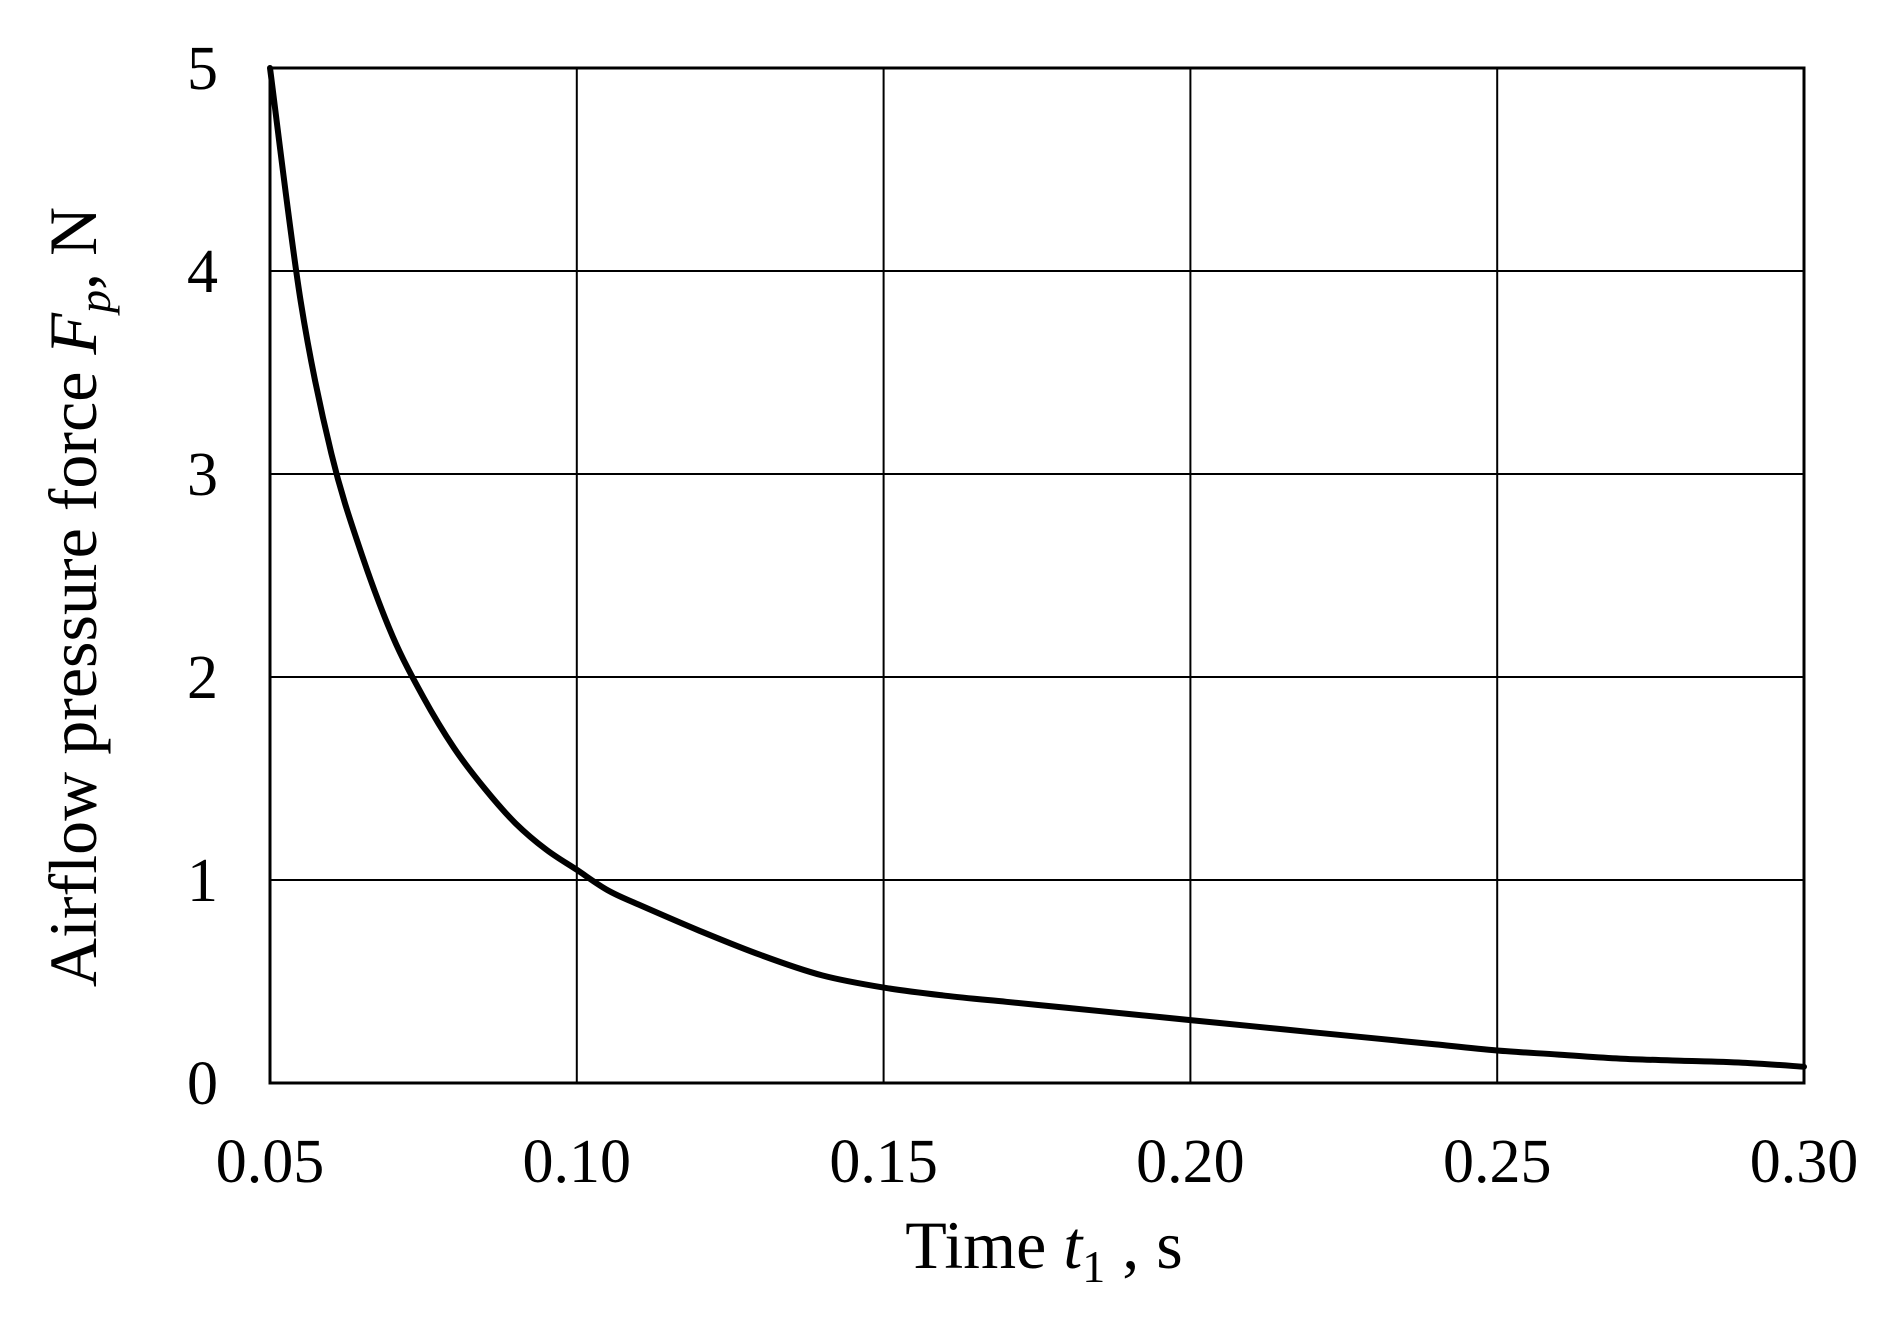 This screenshot has width=1897, height=1319. Describe the element at coordinates (202, 69) in the screenshot. I see `y-tick-label: 5` at that location.